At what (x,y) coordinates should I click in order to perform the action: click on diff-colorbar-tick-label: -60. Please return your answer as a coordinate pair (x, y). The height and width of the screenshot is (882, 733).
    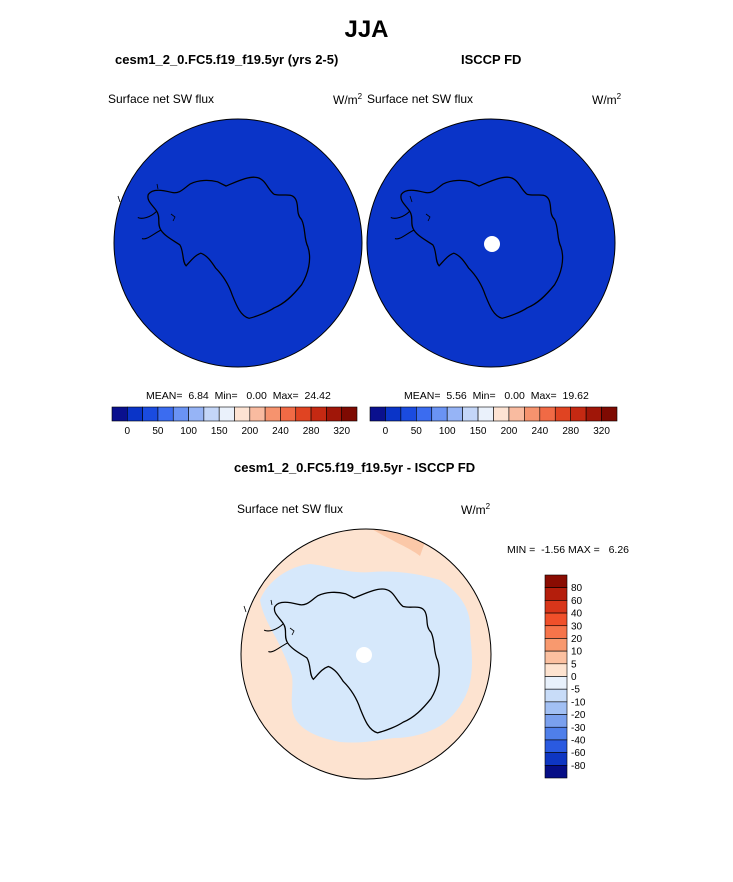
    Looking at the image, I should click on (578, 753).